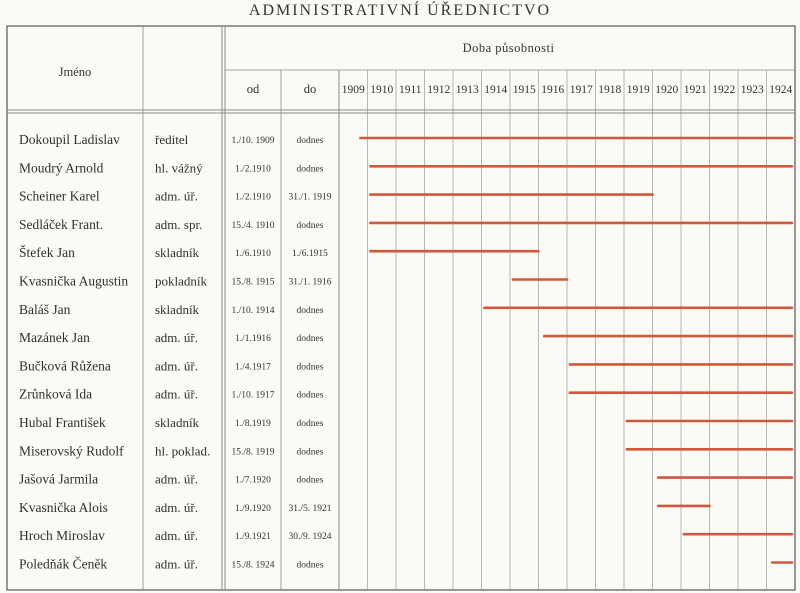 The image size is (800, 593). What do you see at coordinates (309, 283) in the screenshot?
I see `date-to: 31./1. 1916` at bounding box center [309, 283].